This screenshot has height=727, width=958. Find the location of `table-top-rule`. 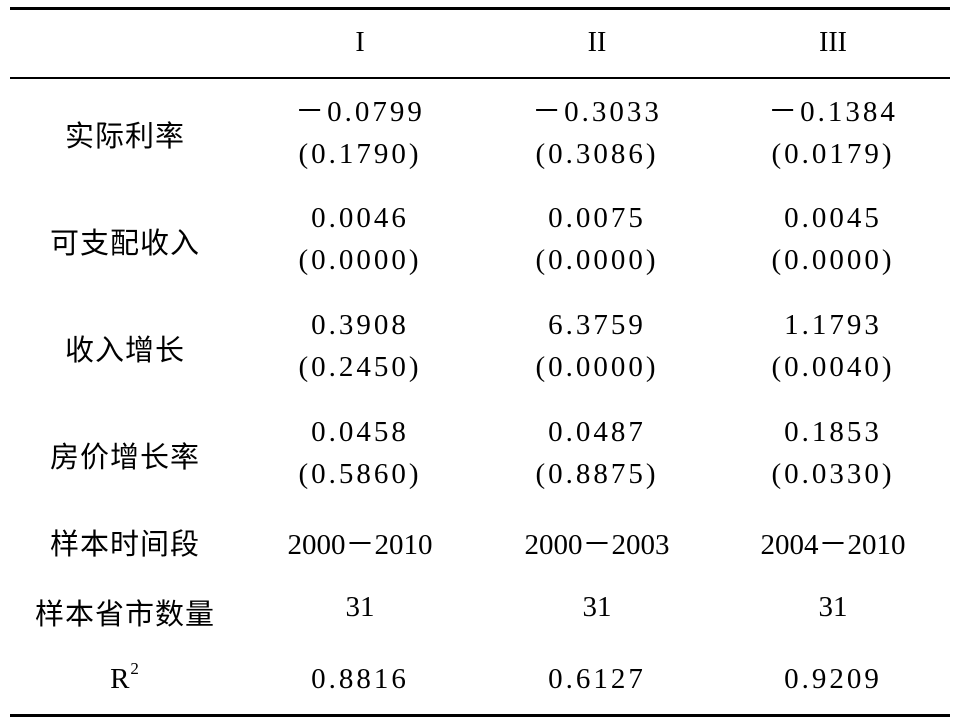

table-top-rule is located at coordinates (480, 8).